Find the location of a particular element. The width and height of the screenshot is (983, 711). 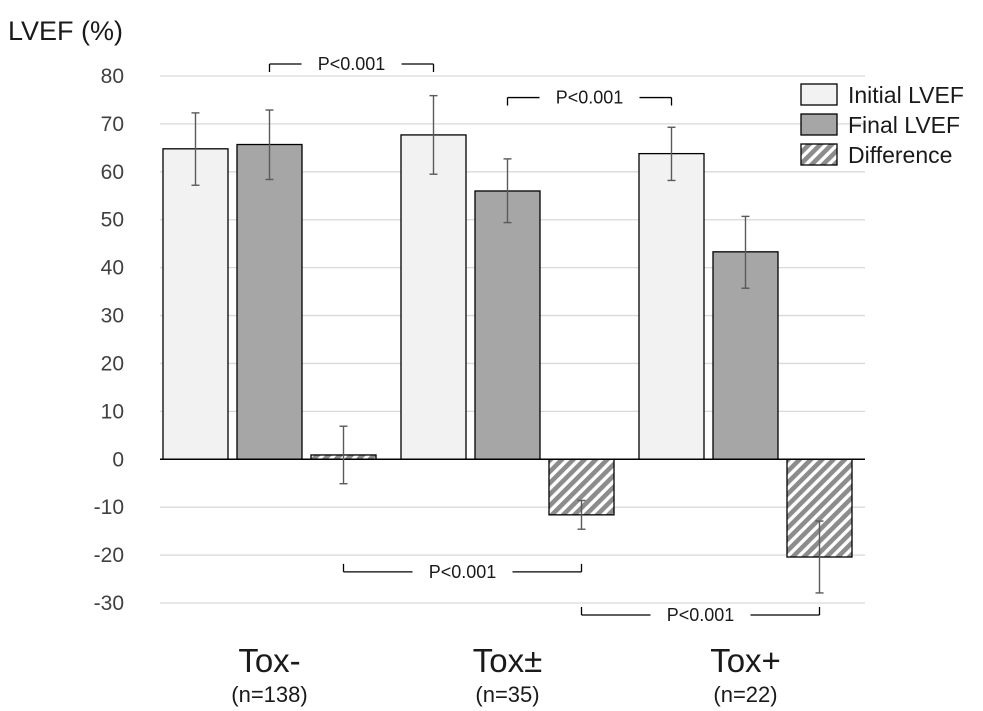

y-tick-label: -20 is located at coordinates (109, 555).